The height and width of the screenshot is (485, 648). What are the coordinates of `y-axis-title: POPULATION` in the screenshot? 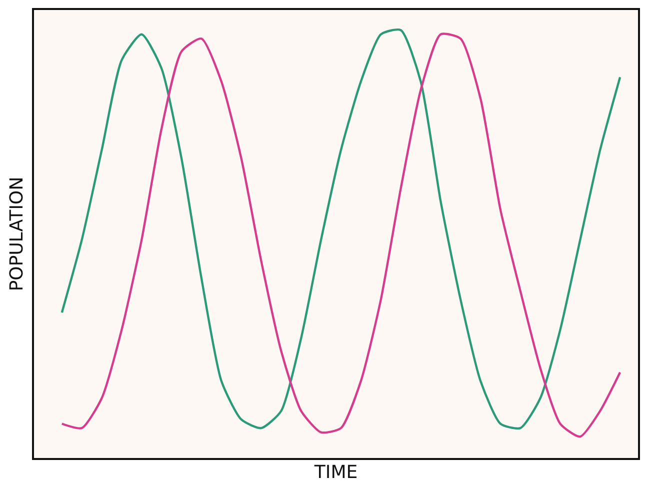 It's located at (17, 234).